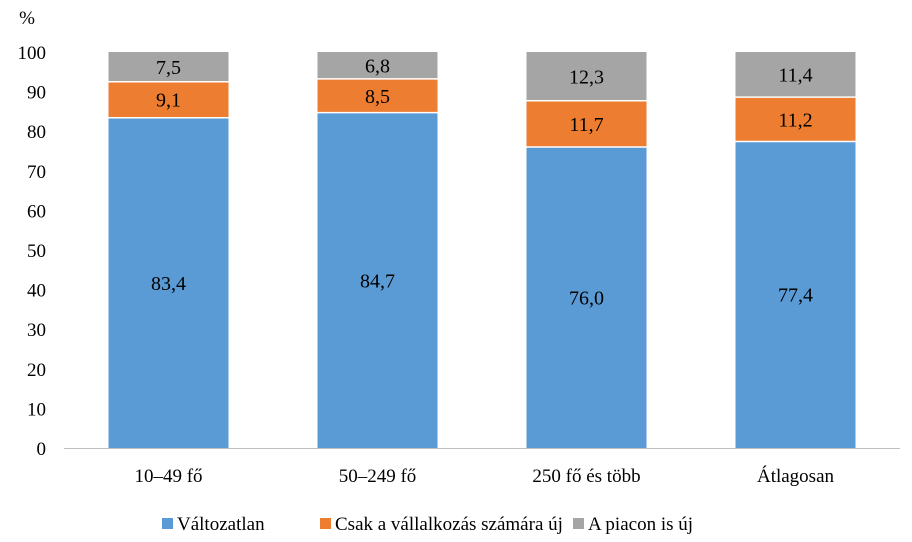 This screenshot has width=912, height=542. I want to click on data-label: 83,4, so click(168, 284).